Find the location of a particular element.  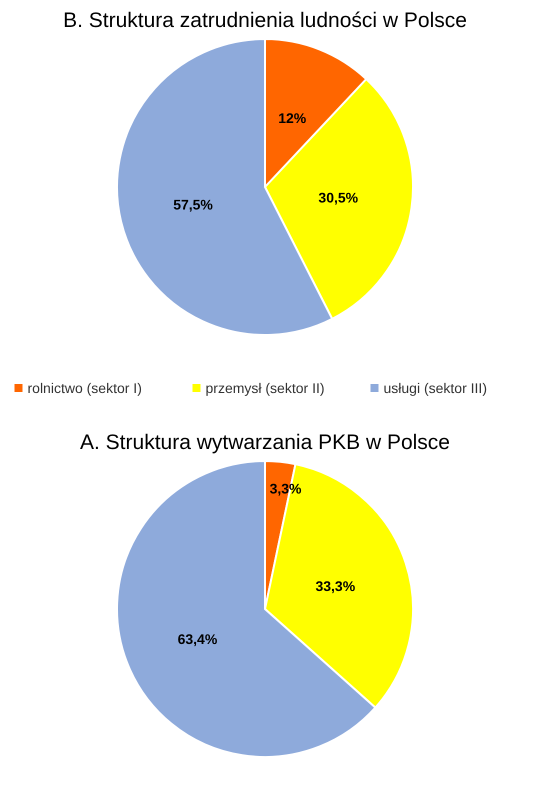

data-label: 30,5% is located at coordinates (338, 197).